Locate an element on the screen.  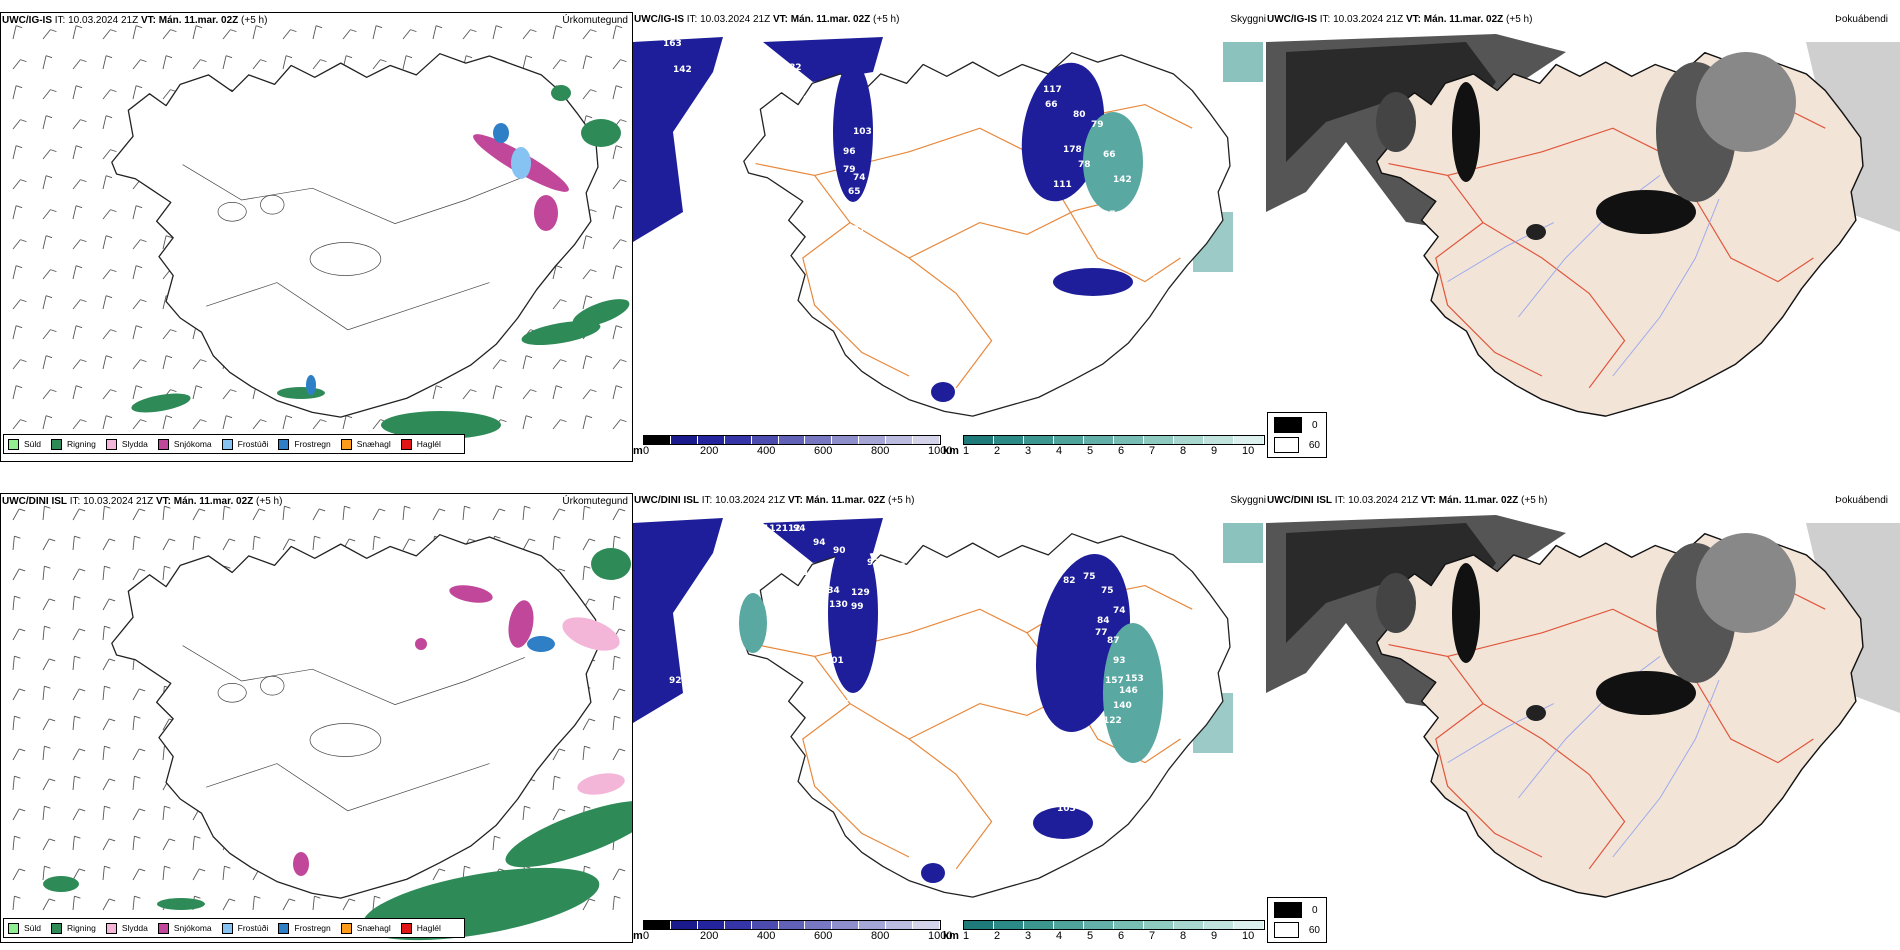
cloud-base-label: 92 is located at coordinates (675, 681).